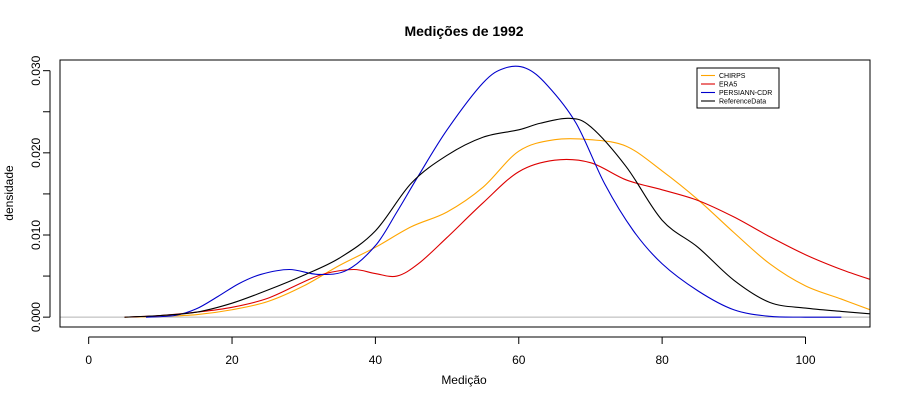  I want to click on legend-box, so click(738, 88).